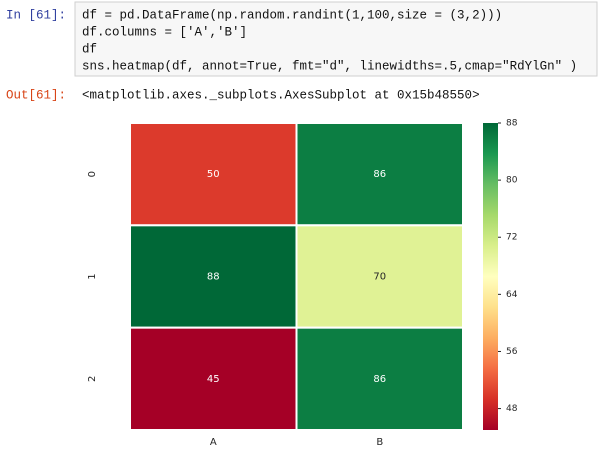 Image resolution: width=599 pixels, height=457 pixels. Describe the element at coordinates (512, 409) in the screenshot. I see `colorbar-tick-label: 48` at that location.